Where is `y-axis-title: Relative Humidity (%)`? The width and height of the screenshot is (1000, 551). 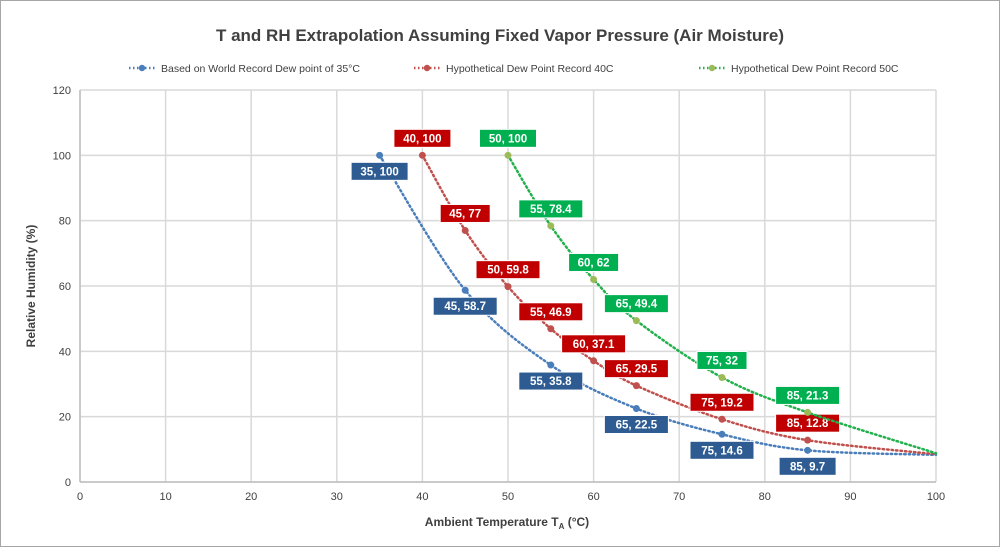 y-axis-title: Relative Humidity (%) is located at coordinates (31, 286).